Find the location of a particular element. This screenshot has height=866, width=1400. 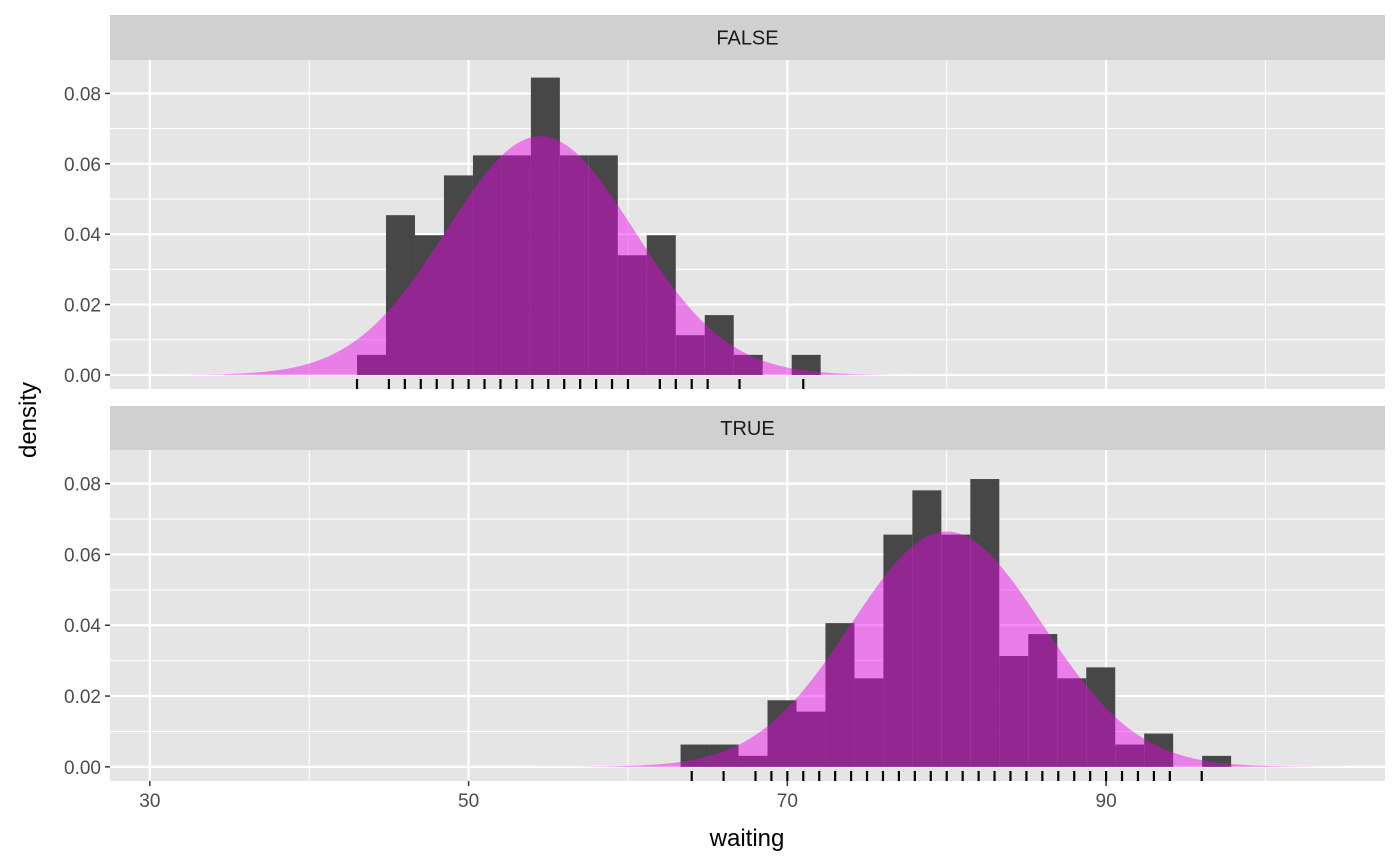

x-axis-title: waiting is located at coordinates (747, 838).